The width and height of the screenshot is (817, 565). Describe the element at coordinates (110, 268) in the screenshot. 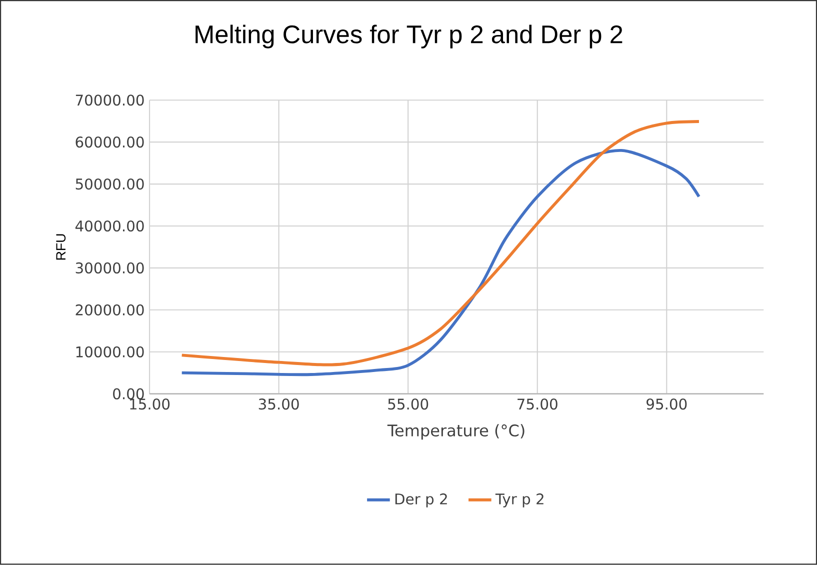

I see `y-tick-label: 30000.00` at that location.